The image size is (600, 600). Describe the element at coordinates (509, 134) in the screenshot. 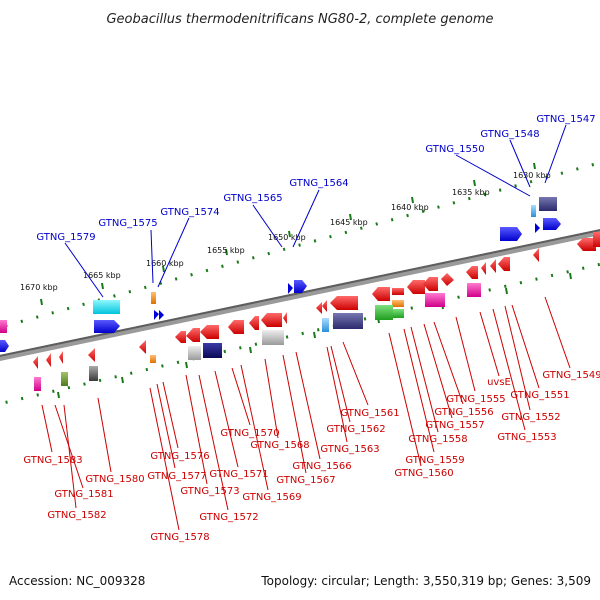

I see `gene-label: GTNG_1548` at that location.